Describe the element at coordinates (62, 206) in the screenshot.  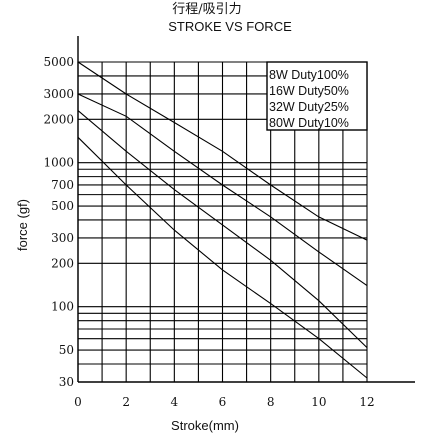
I see `y-tick-label: 500` at that location.